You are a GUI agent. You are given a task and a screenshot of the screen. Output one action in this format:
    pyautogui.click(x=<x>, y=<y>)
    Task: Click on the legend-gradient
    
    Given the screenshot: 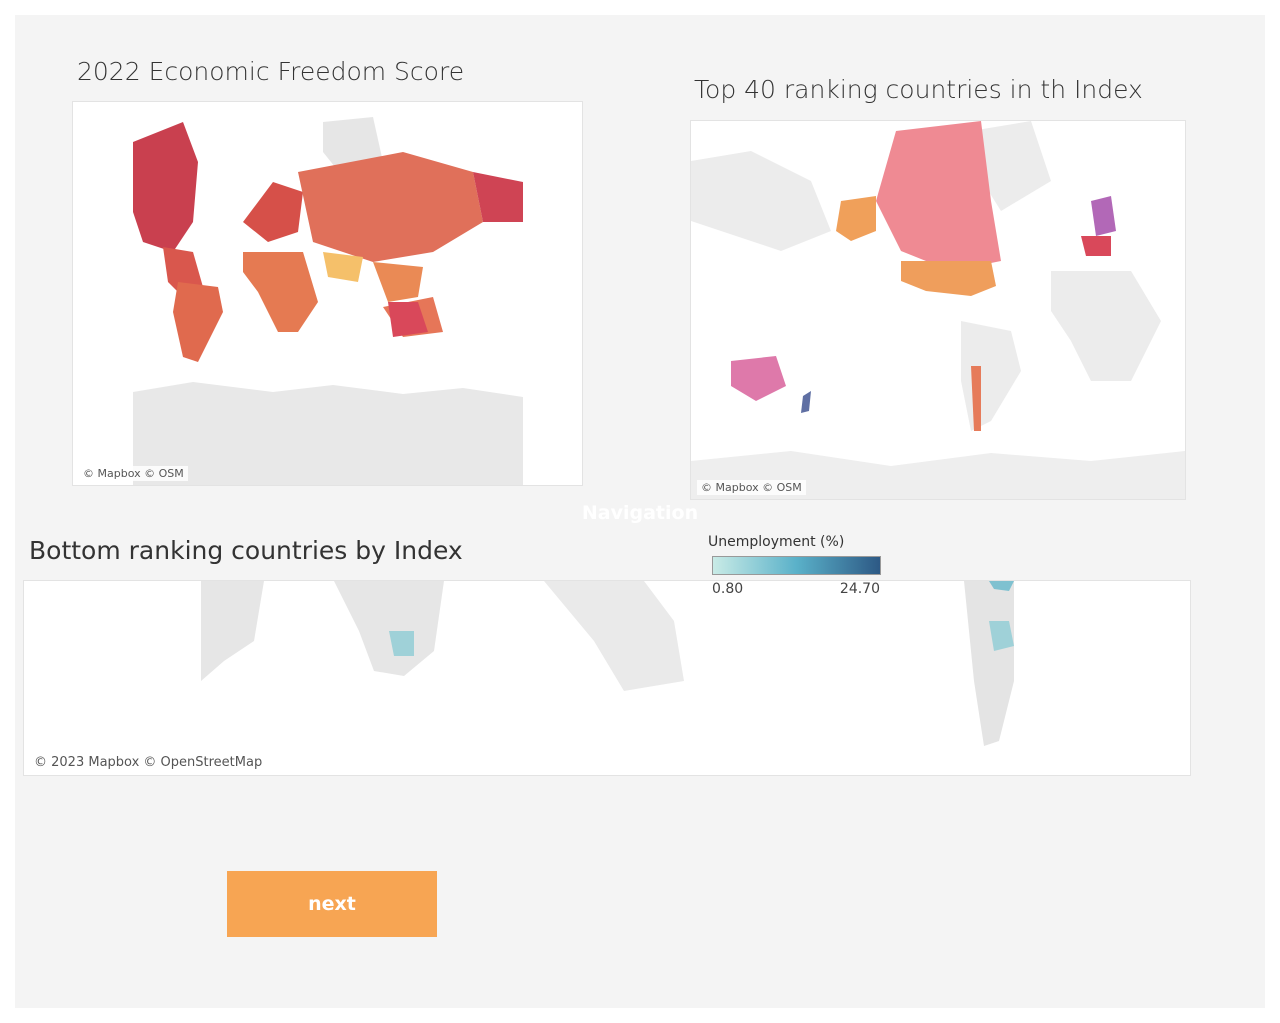 What is the action you would take?
    pyautogui.click(x=796, y=565)
    